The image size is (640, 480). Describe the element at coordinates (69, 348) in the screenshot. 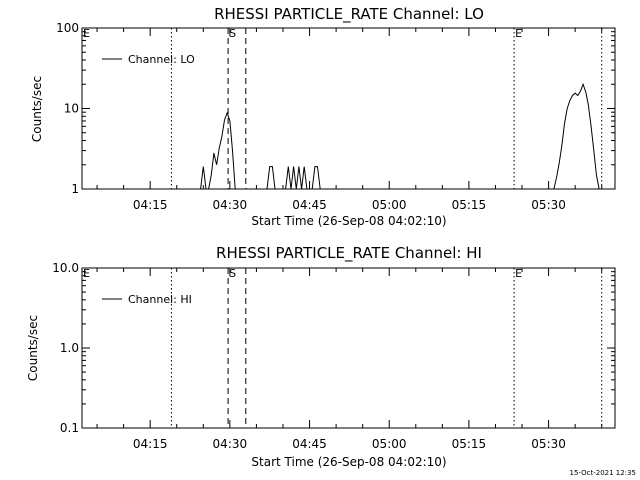

I see `y-tick-label: 1.0` at that location.